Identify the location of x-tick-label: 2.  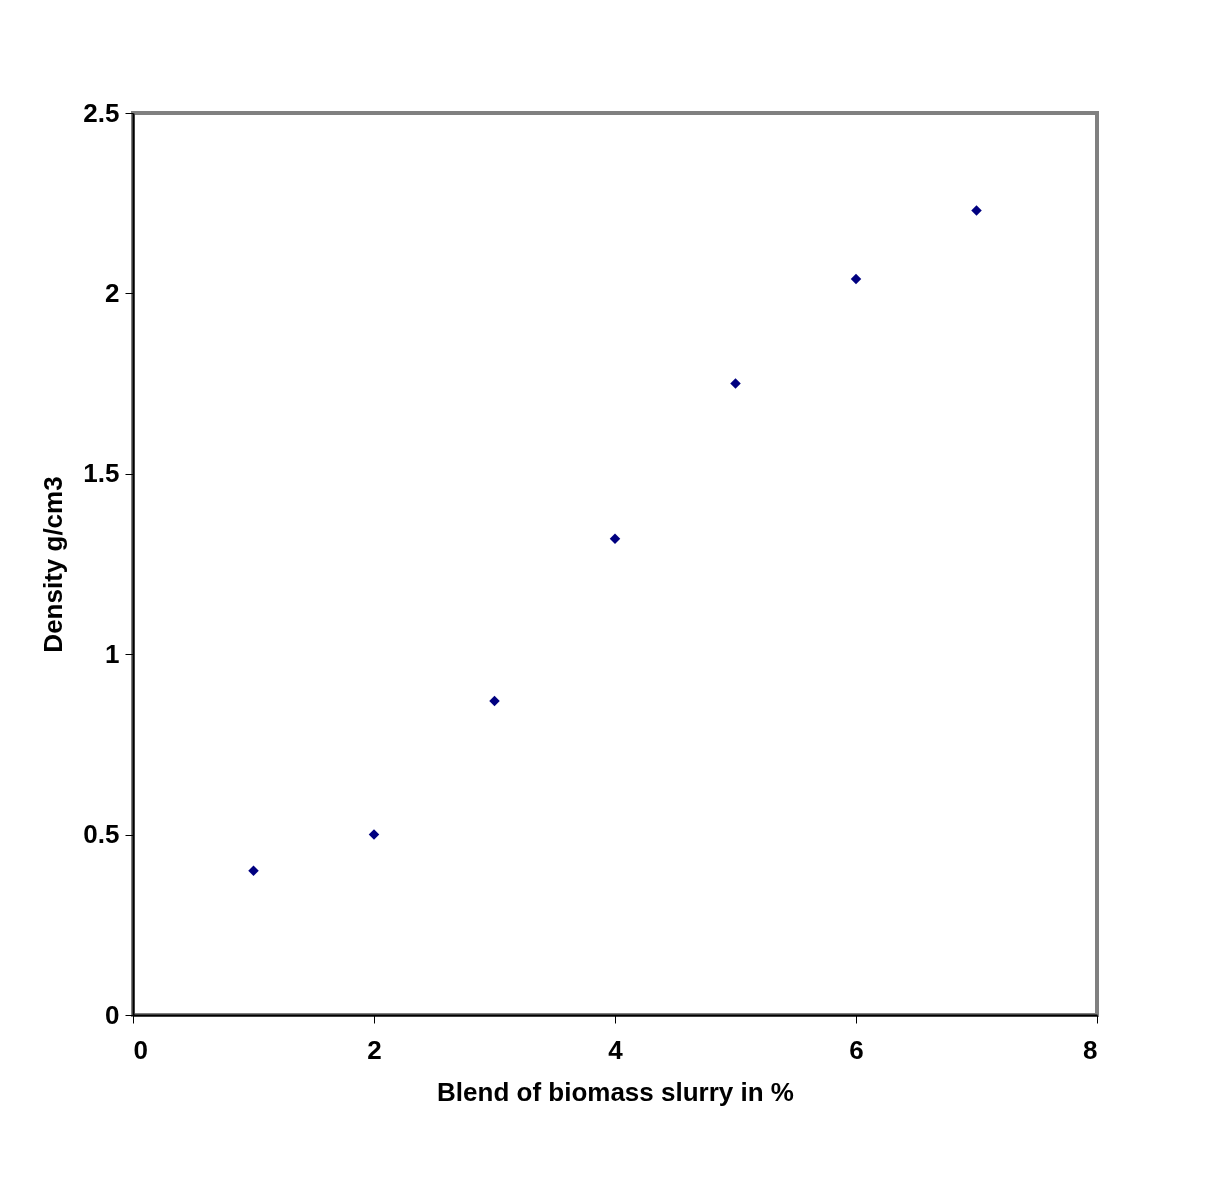
(374, 1049).